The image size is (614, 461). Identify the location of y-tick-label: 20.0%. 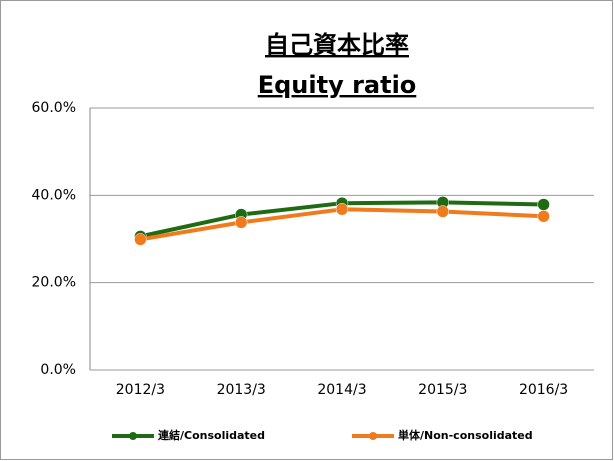
(54, 283).